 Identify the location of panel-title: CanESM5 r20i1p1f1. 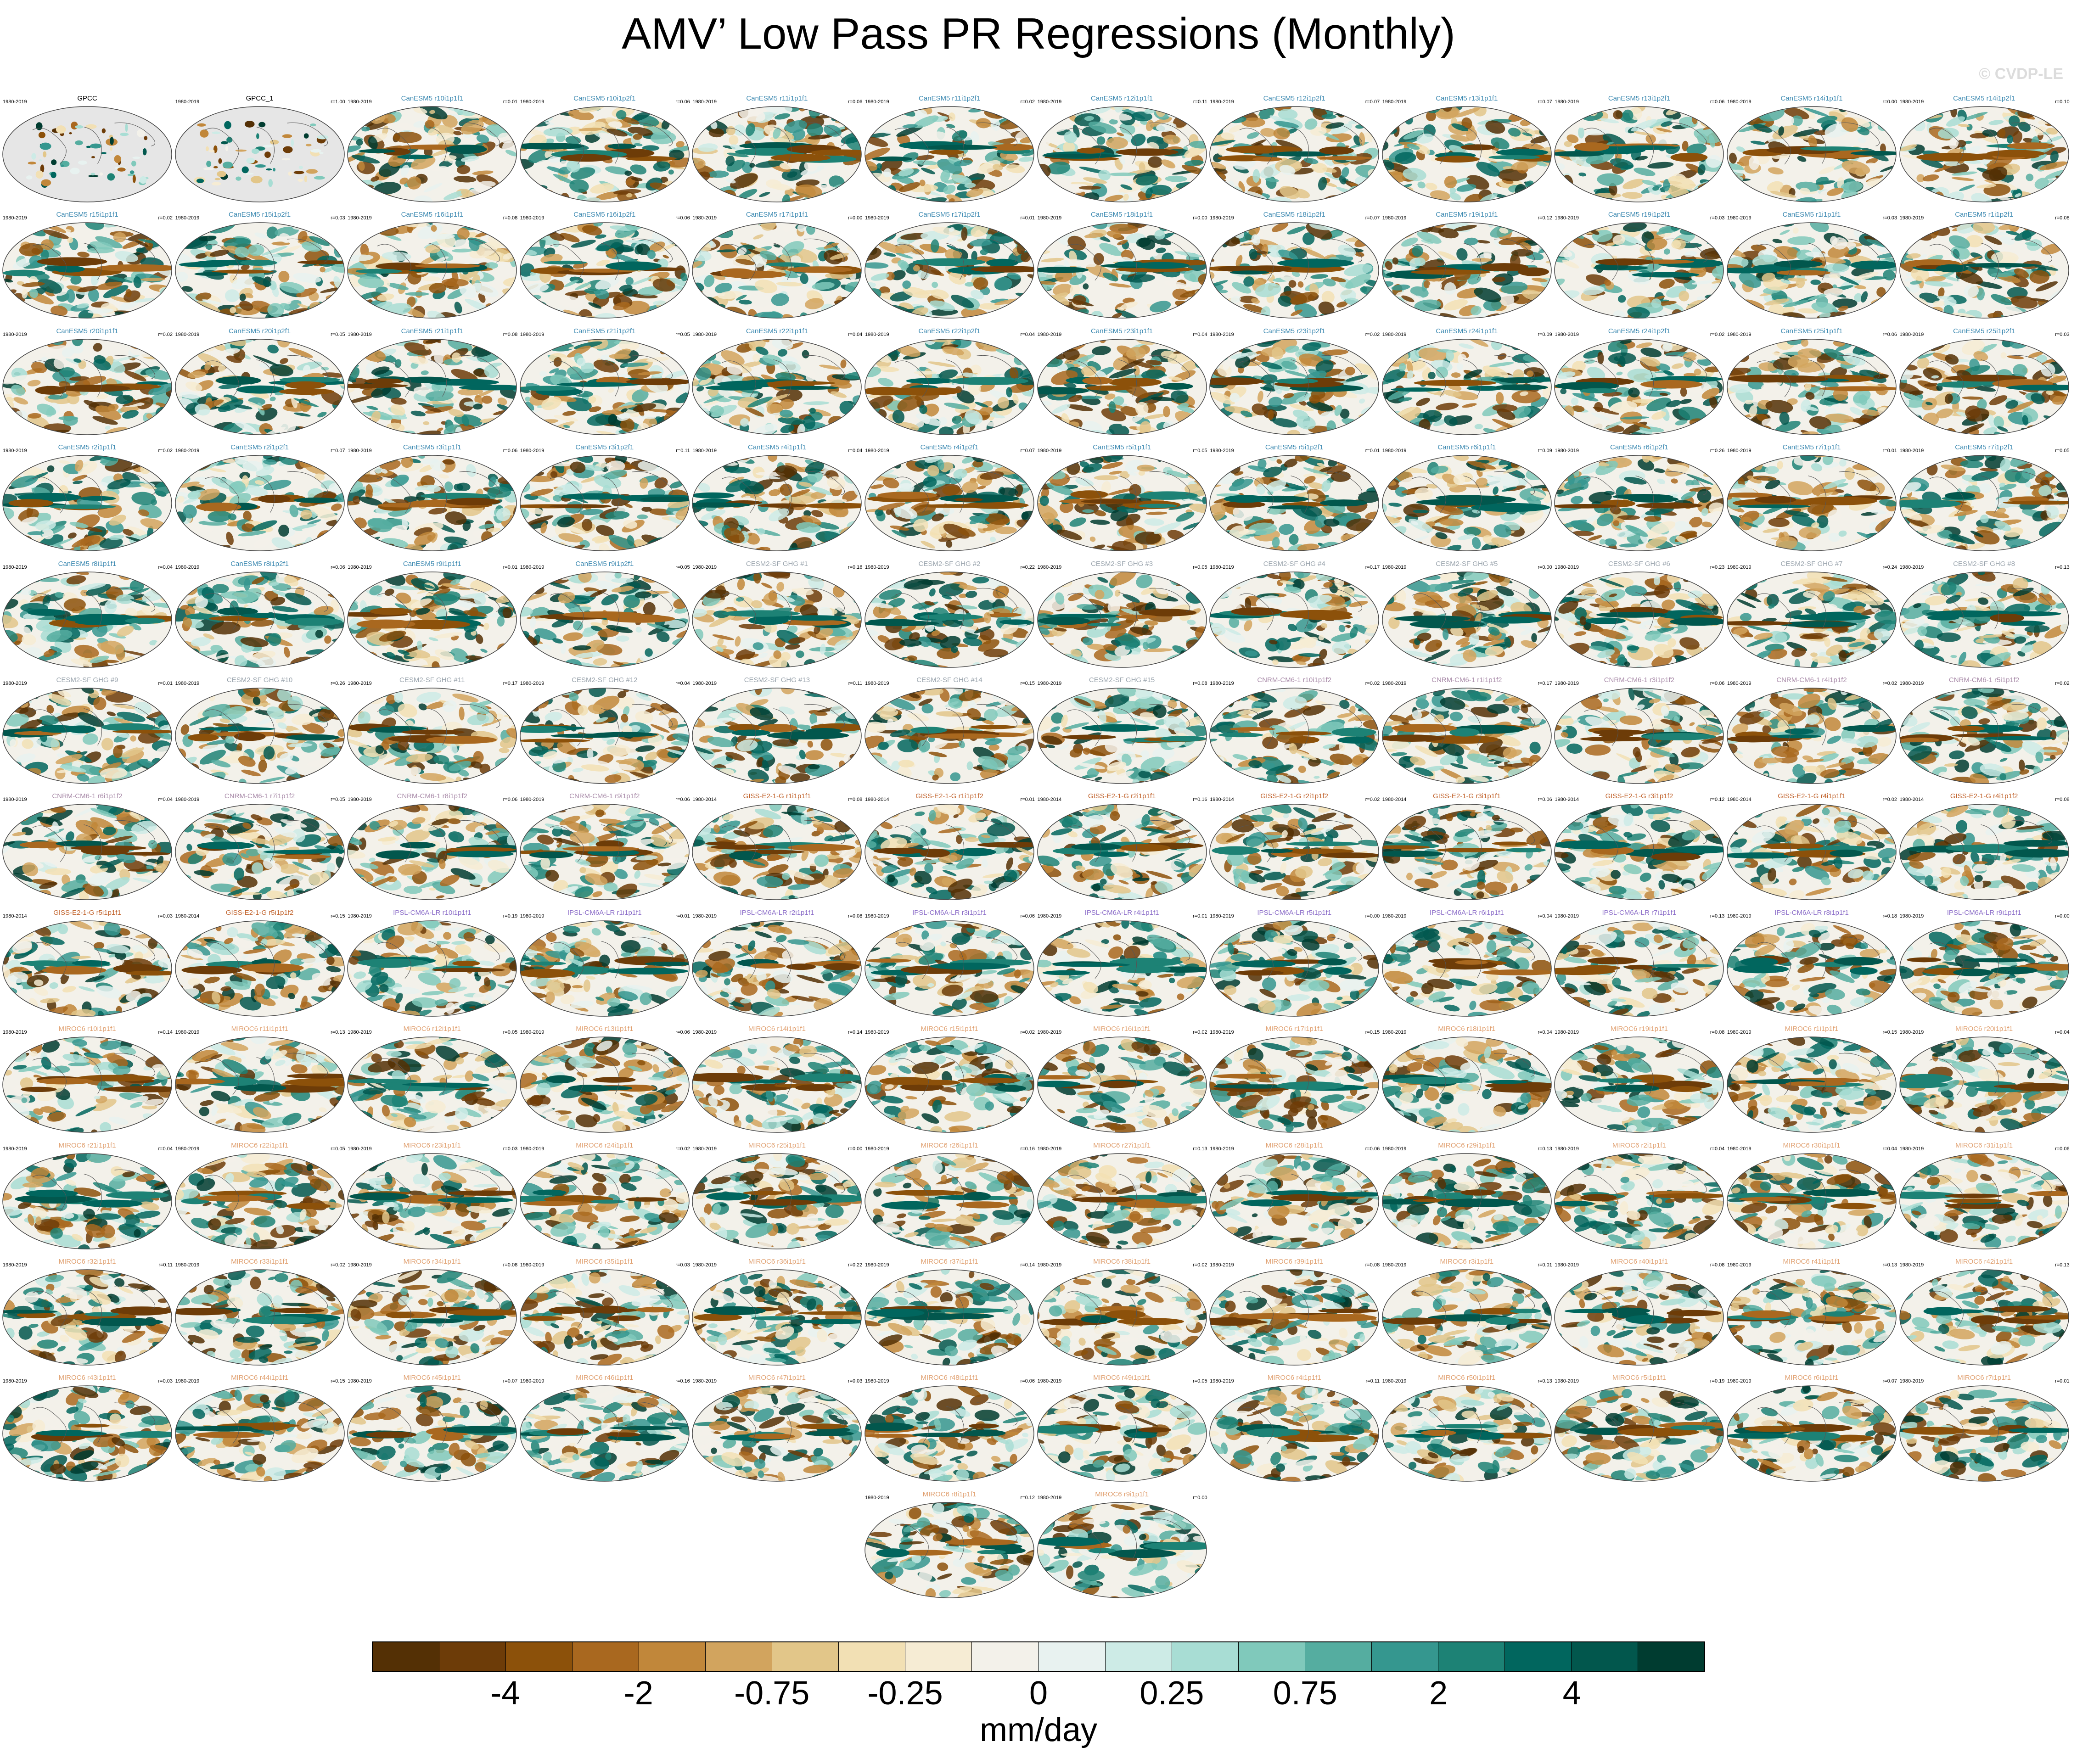
(87, 331).